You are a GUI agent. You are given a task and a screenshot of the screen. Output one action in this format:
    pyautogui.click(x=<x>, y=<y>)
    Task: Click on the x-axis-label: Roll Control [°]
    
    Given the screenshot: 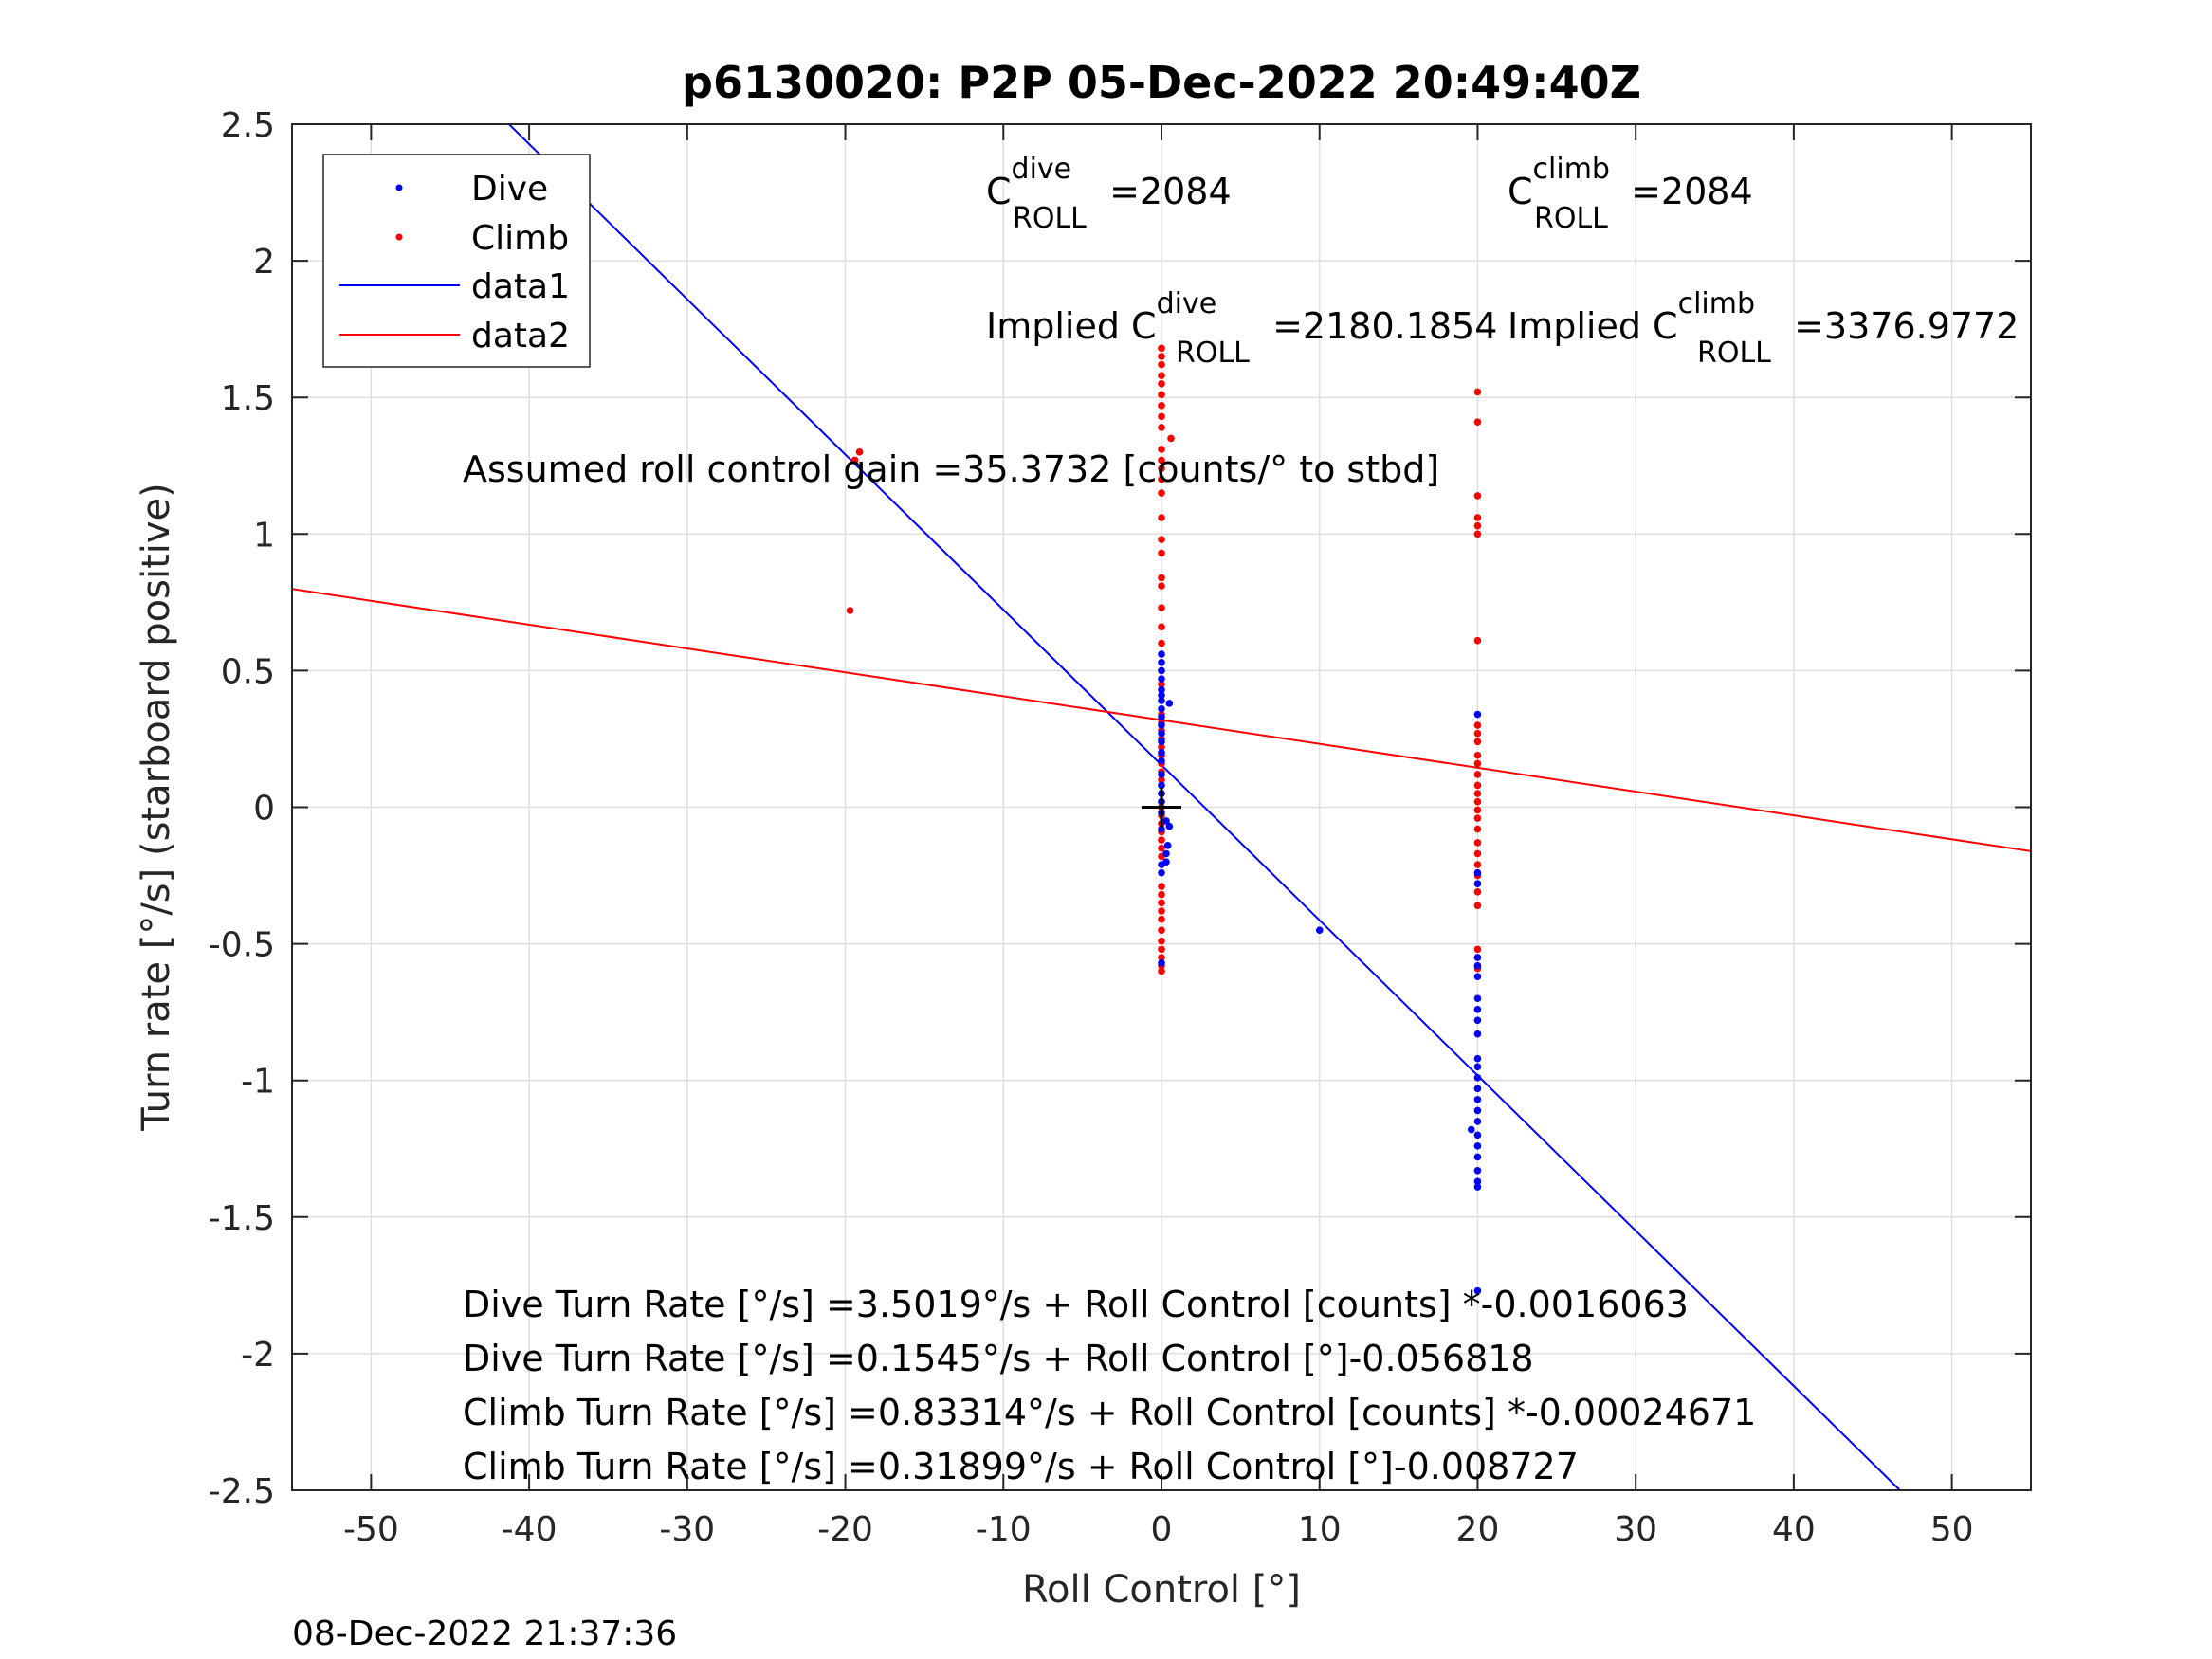 What is the action you would take?
    pyautogui.click(x=1161, y=1590)
    